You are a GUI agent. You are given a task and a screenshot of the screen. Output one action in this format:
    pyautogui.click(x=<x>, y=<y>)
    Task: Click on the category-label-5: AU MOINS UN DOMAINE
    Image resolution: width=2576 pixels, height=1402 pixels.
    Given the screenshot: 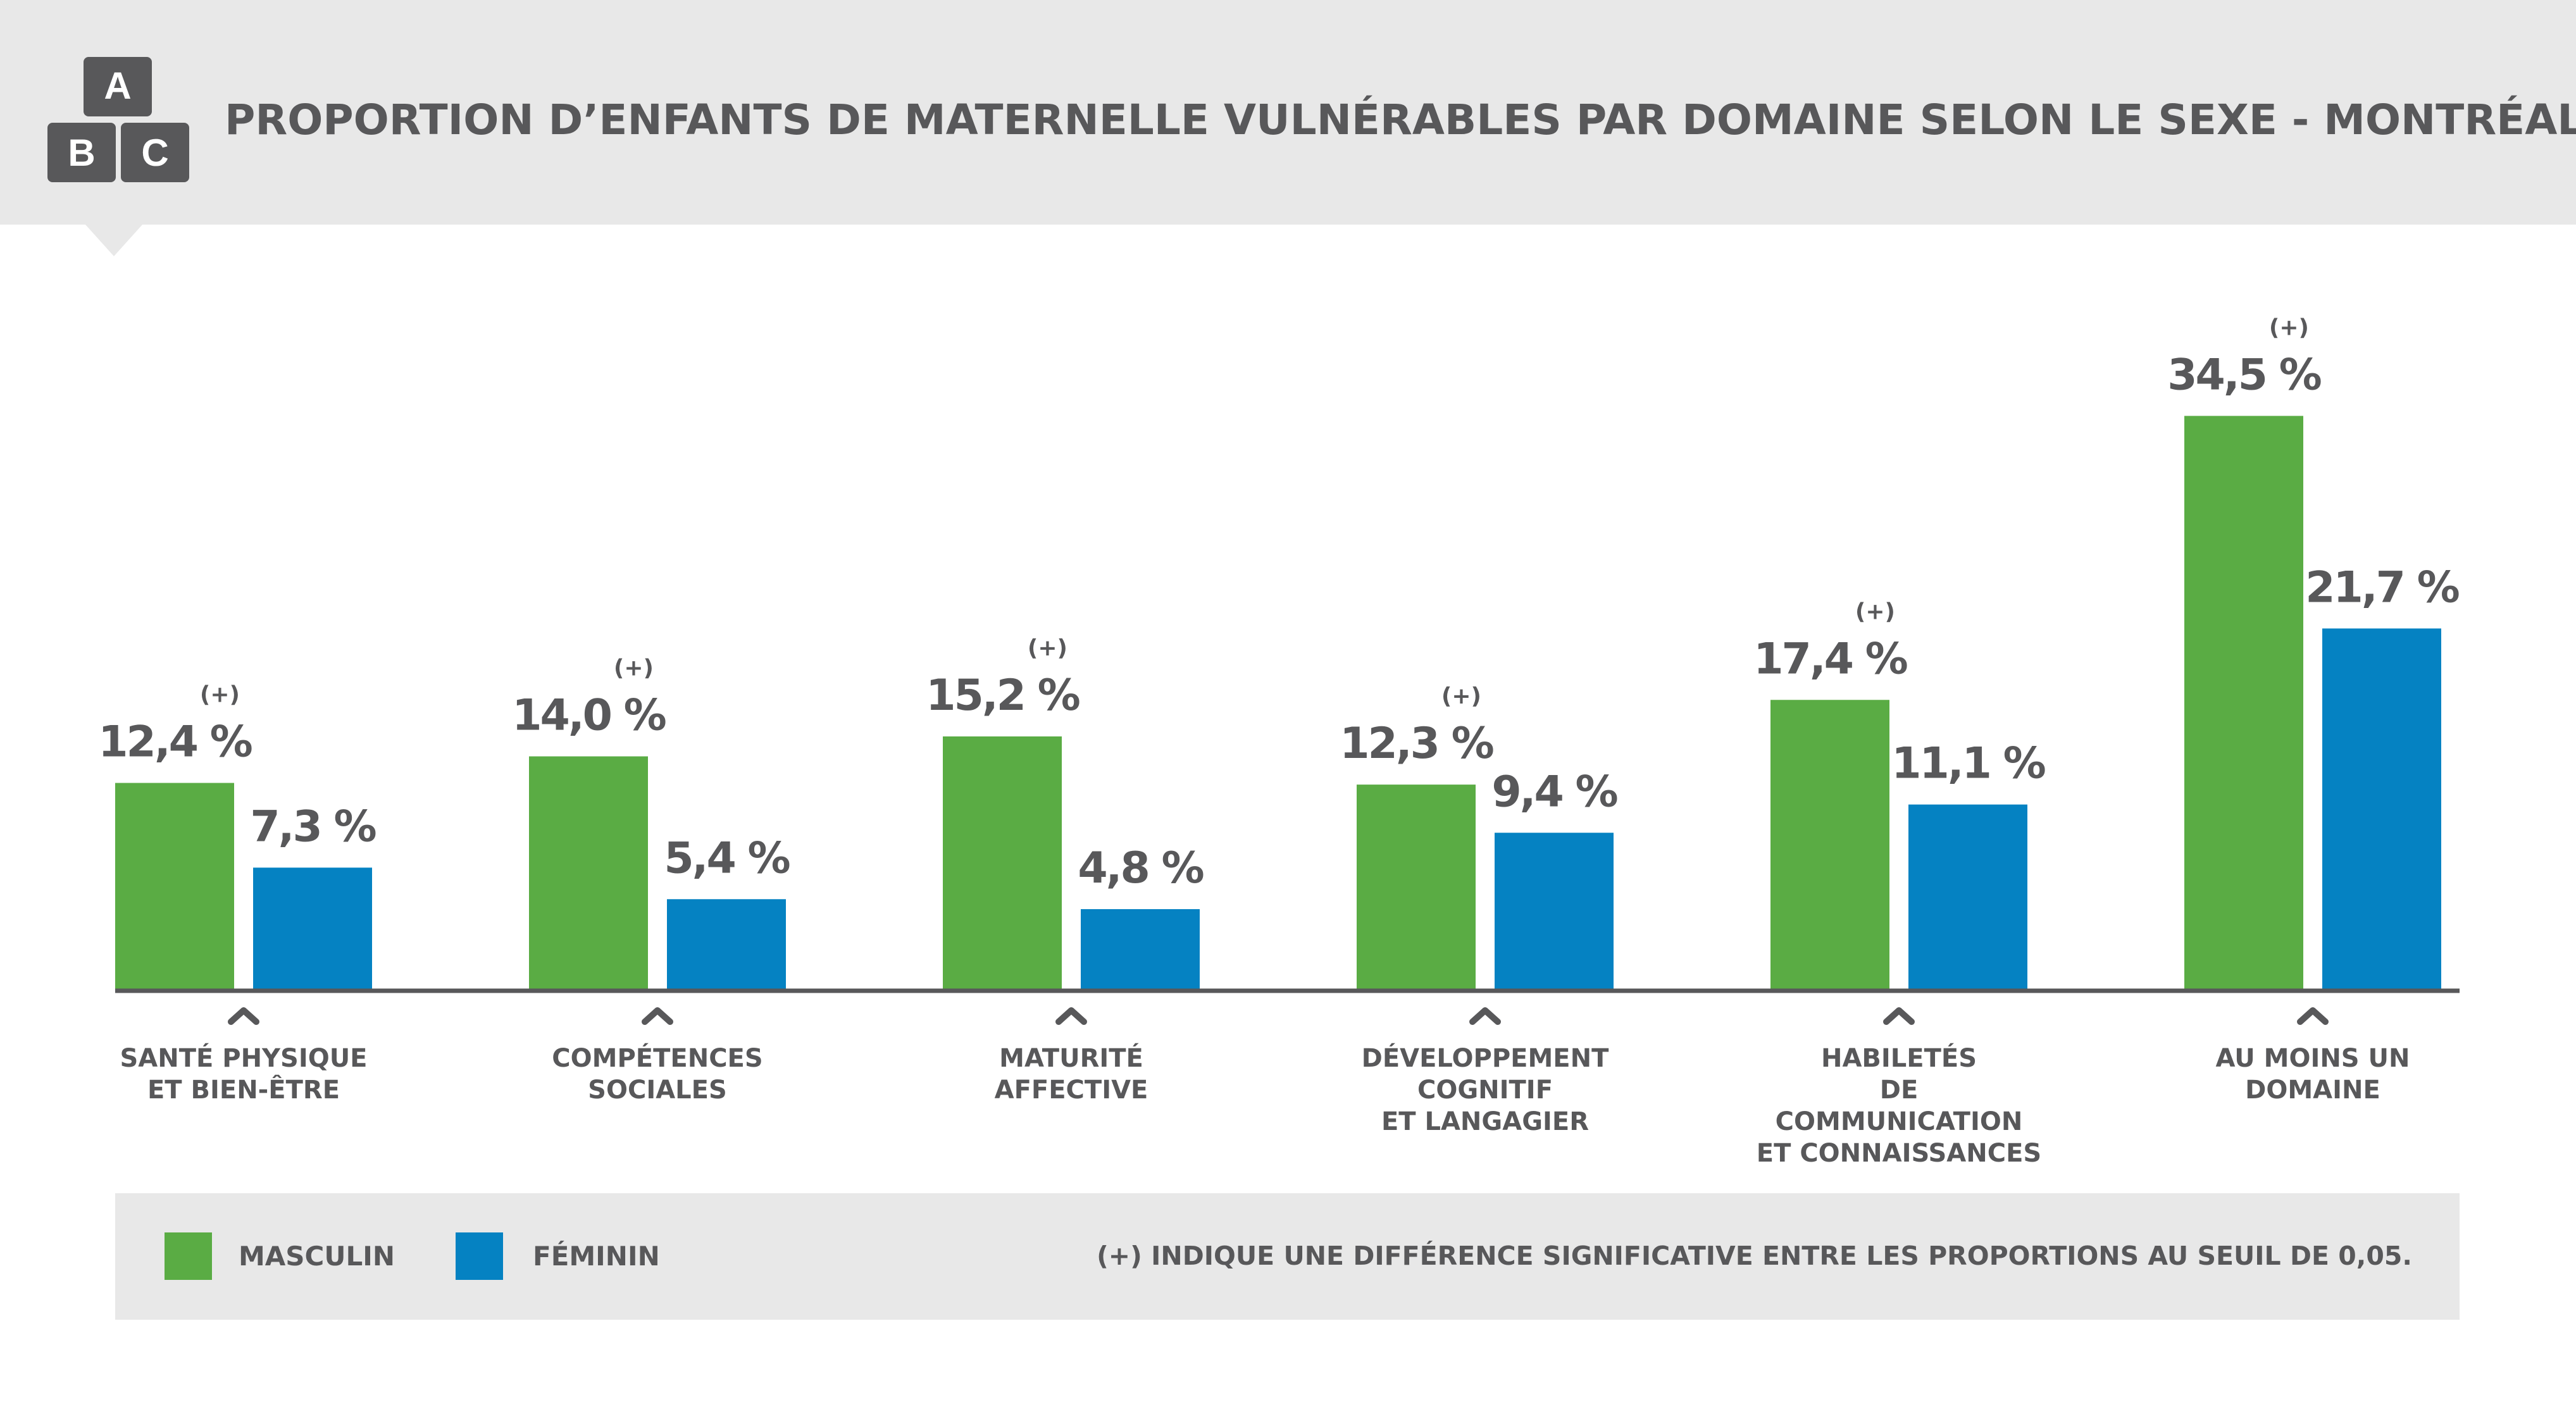 What is the action you would take?
    pyautogui.click(x=2313, y=1074)
    